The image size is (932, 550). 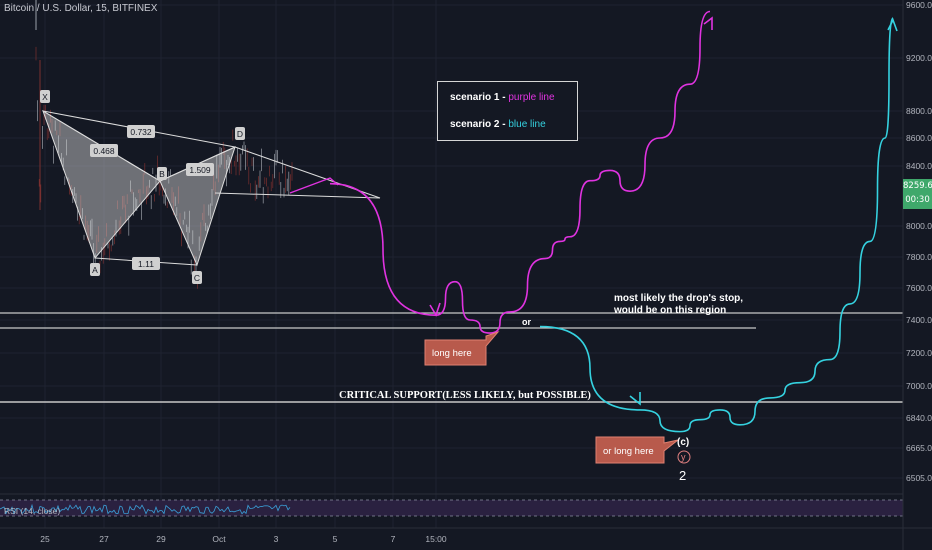 What do you see at coordinates (451, 508) in the screenshot?
I see `rsi-band` at bounding box center [451, 508].